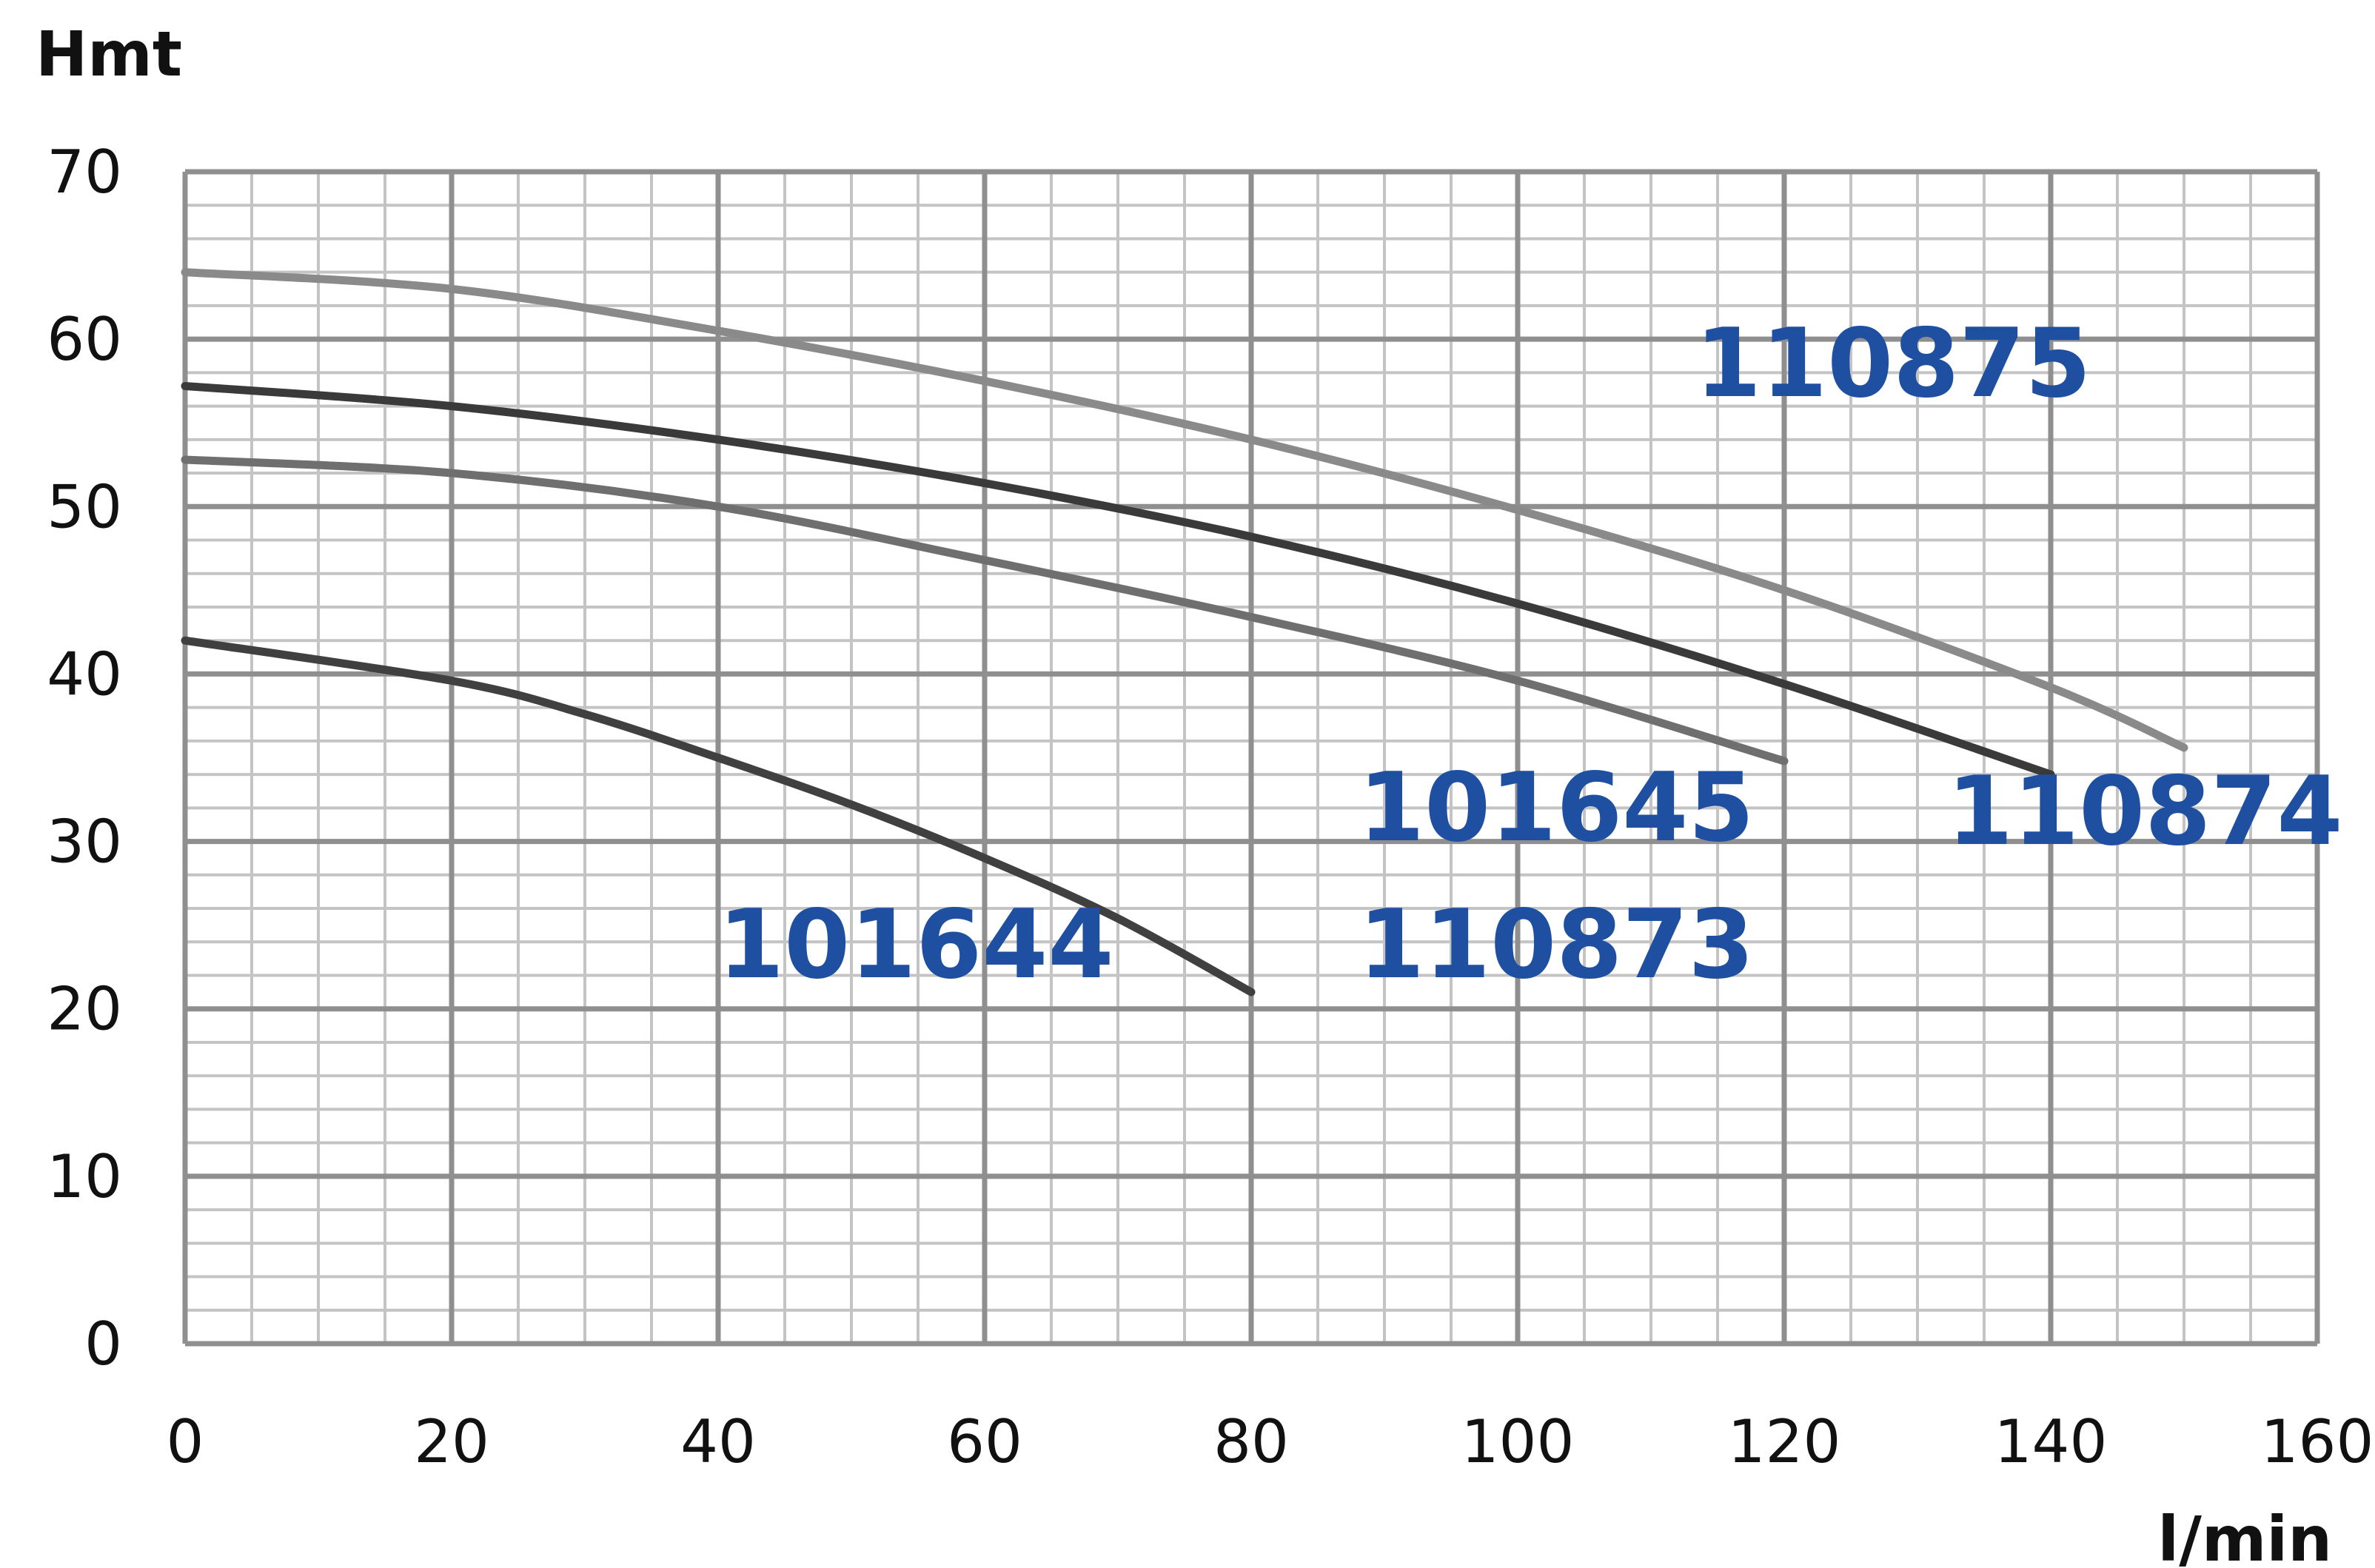 The height and width of the screenshot is (1568, 2375). Describe the element at coordinates (915, 945) in the screenshot. I see `series-label-101644: 101644` at that location.